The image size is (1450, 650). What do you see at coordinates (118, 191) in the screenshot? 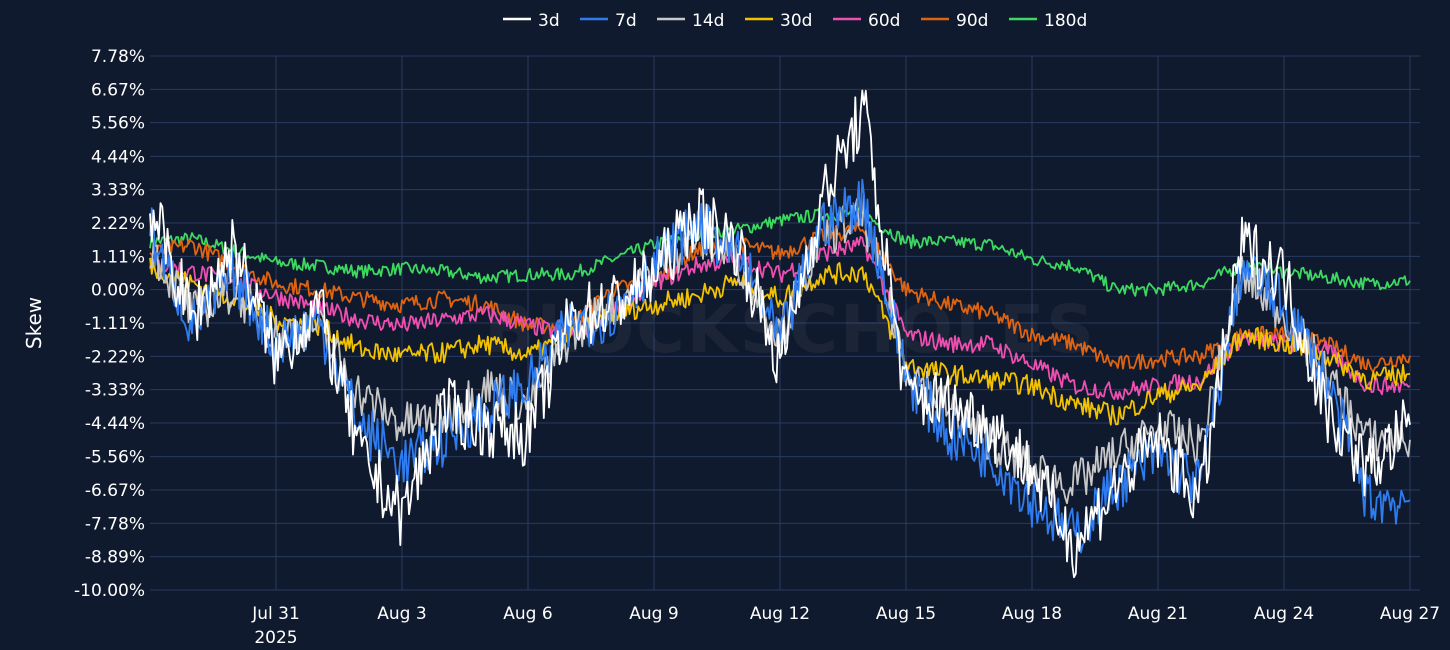
I see `y-tick-label: 3.33%` at bounding box center [118, 191].